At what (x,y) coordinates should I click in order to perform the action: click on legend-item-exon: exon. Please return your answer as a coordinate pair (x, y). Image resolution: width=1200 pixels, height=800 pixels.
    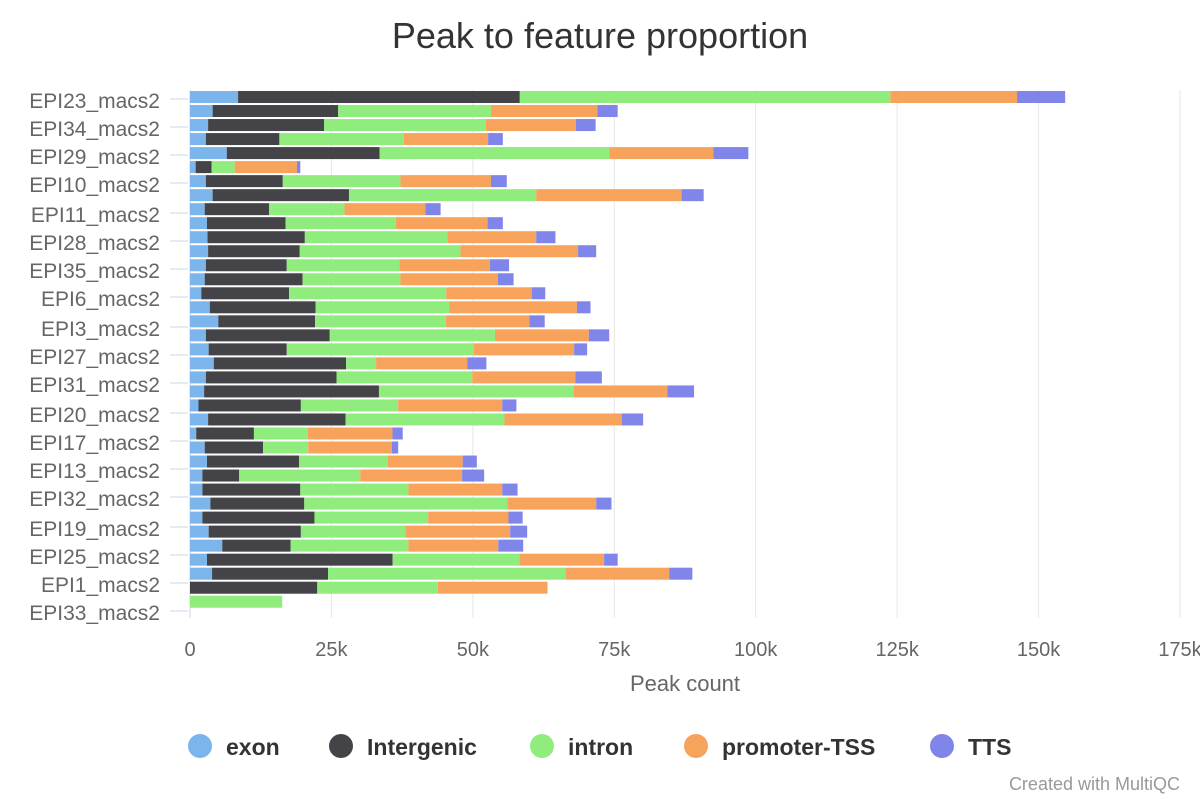
    Looking at the image, I should click on (234, 747).